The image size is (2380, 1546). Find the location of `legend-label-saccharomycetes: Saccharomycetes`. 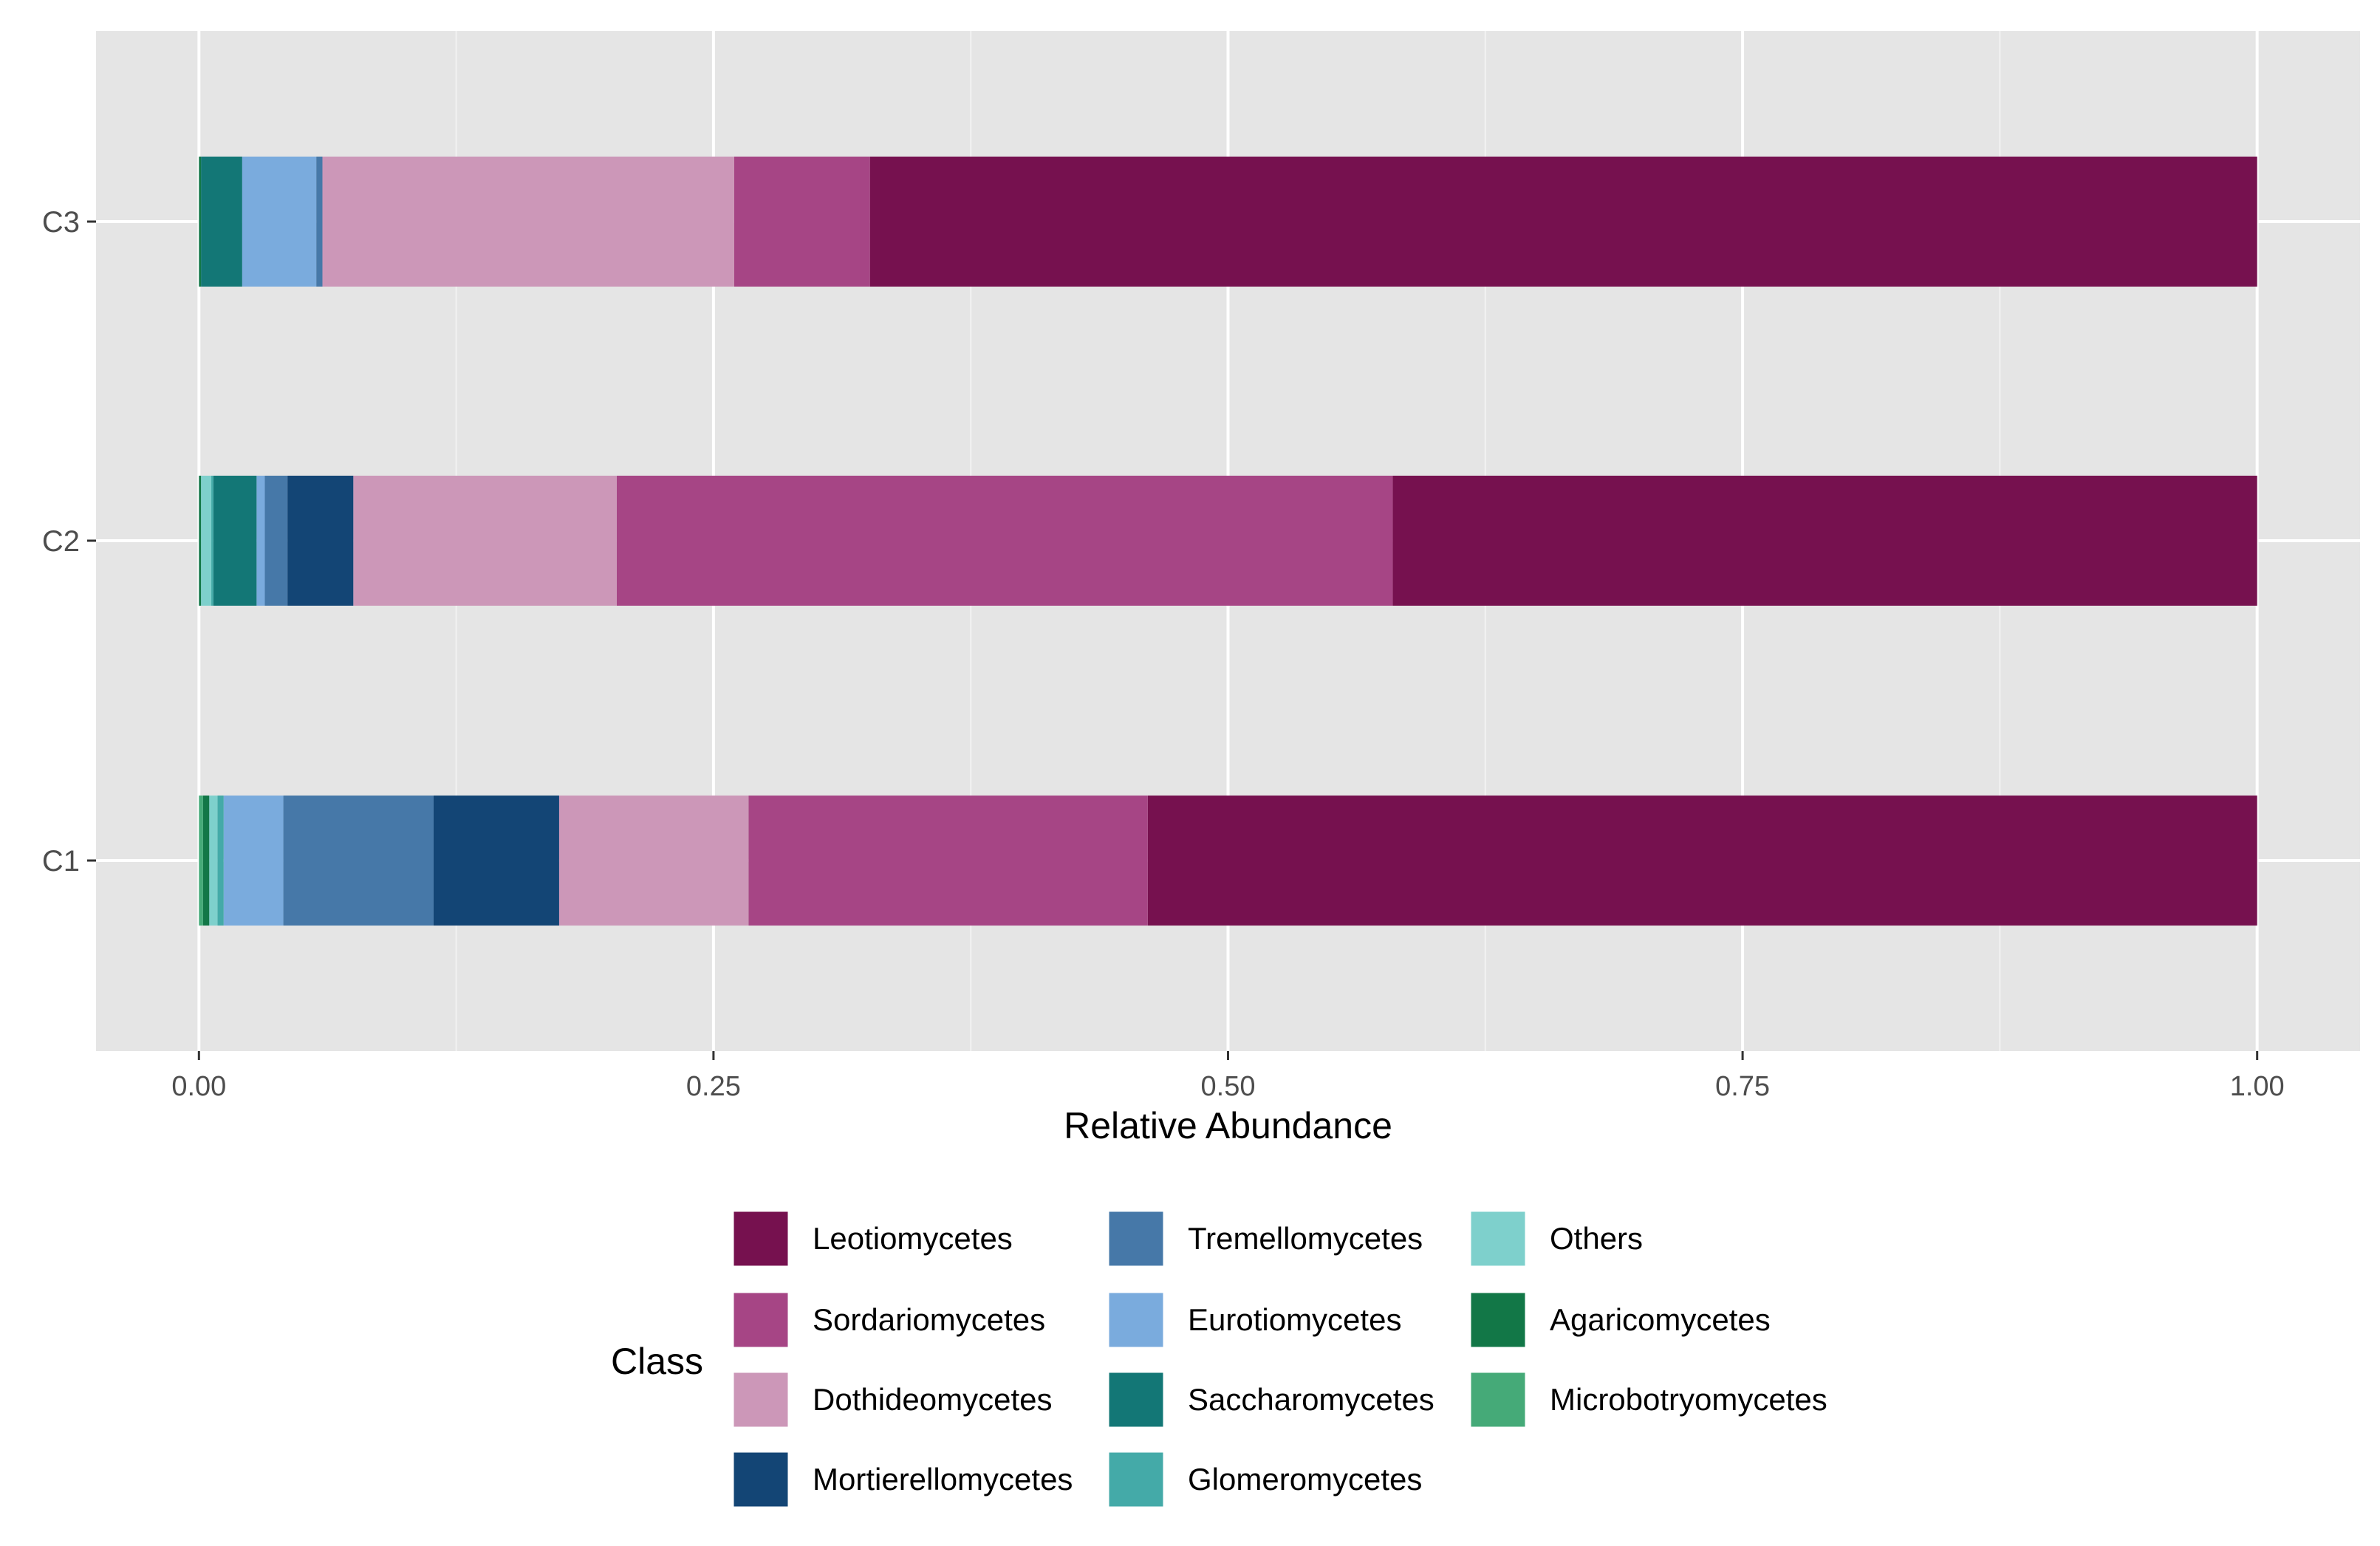

legend-label-saccharomycetes: Saccharomycetes is located at coordinates (1311, 1399).